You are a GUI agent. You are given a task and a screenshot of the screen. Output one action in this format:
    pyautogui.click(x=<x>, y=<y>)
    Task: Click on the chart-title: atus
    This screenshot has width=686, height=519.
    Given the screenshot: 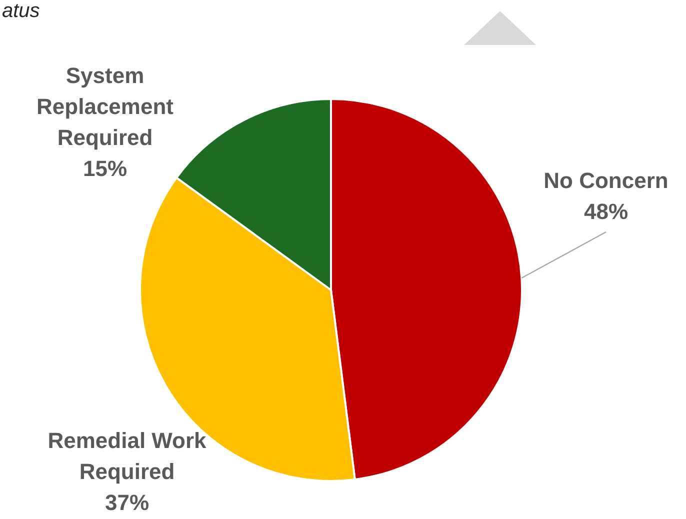 What is the action you would take?
    pyautogui.click(x=21, y=11)
    